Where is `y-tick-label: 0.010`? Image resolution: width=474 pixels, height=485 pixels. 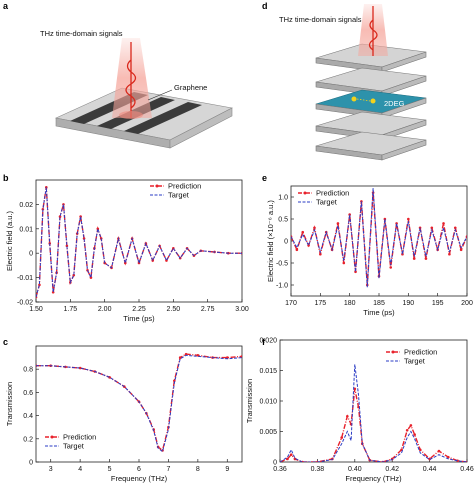 y-tick-label: 0.010 is located at coordinates (268, 402).